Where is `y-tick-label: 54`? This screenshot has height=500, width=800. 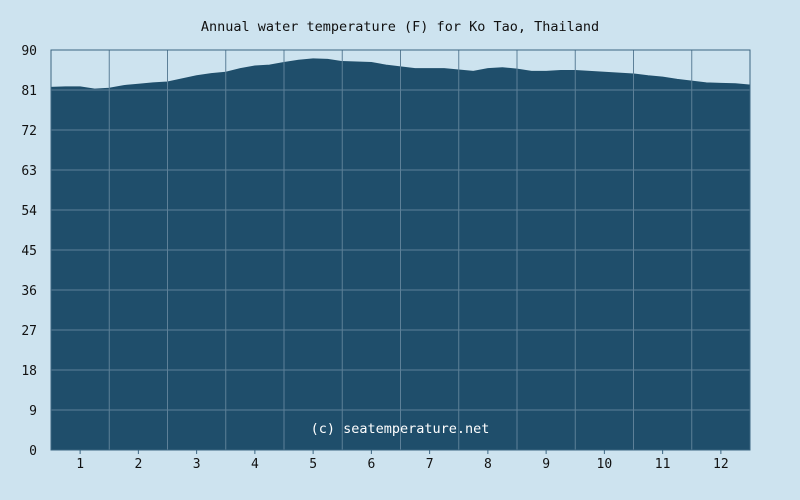 y-tick-label: 54 is located at coordinates (29, 211).